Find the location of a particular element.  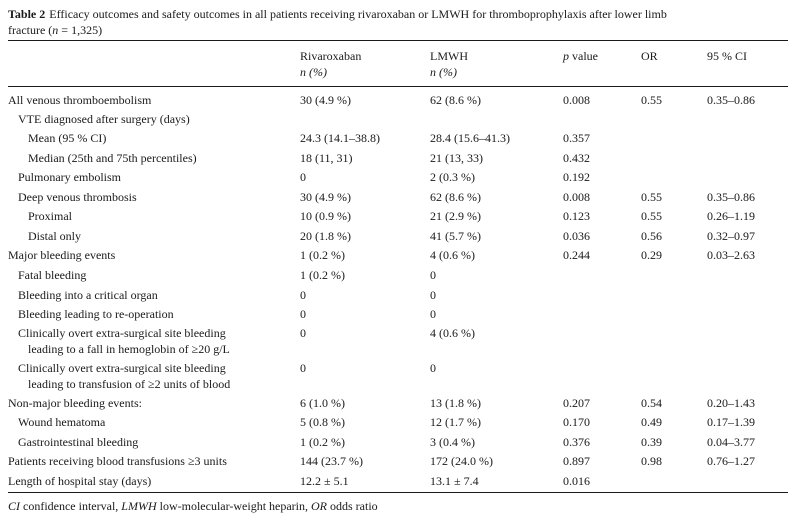

header-p-value: p value is located at coordinates (580, 56).